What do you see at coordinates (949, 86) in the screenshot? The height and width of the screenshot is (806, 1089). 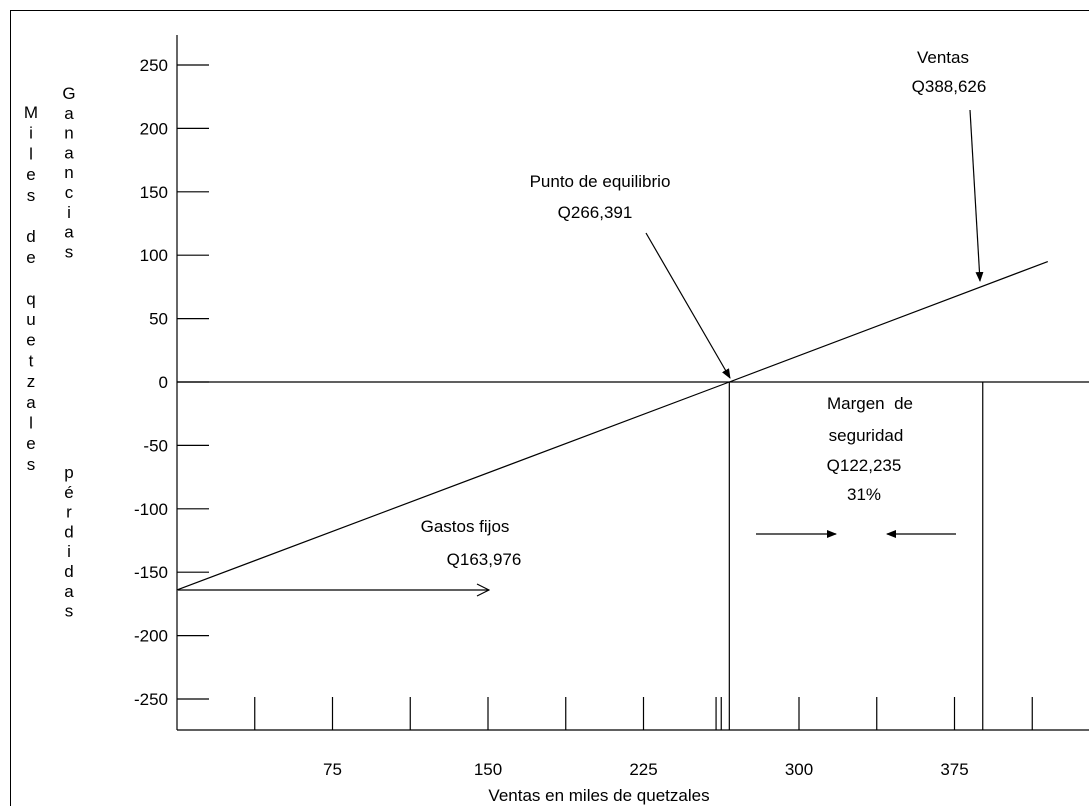 I see `sales-label-2: Q388,626` at bounding box center [949, 86].